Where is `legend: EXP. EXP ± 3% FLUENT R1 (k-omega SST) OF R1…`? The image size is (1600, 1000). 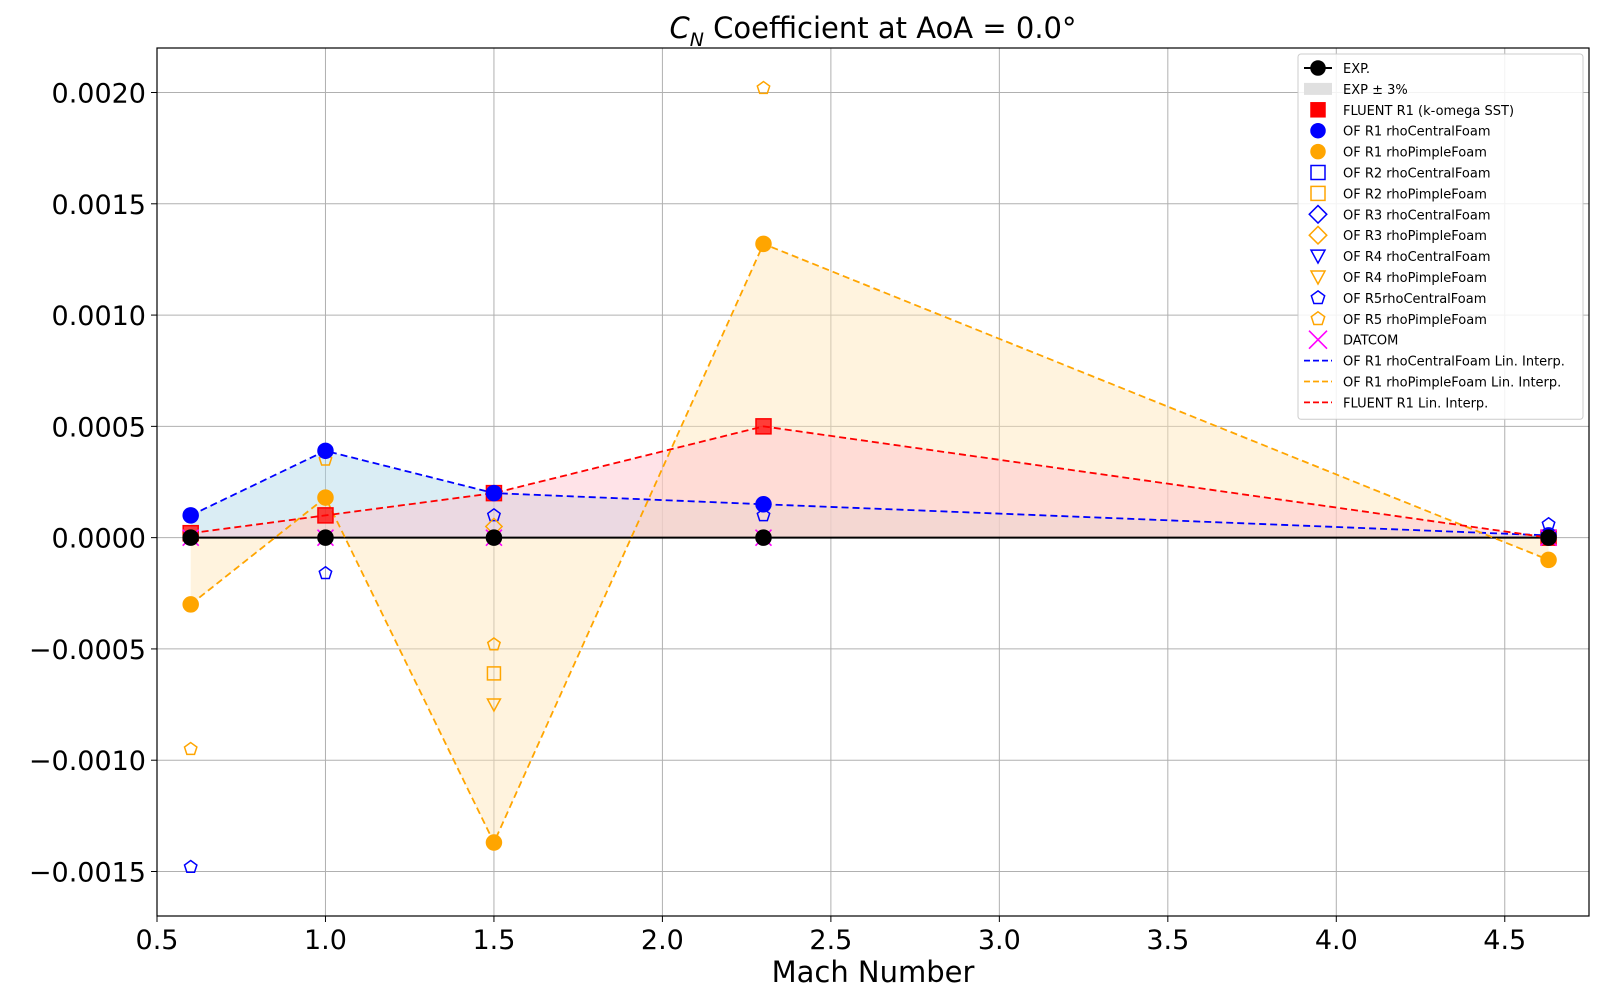
legend: EXP. EXP ± 3% FLUENT R1 (k-omega SST) OF R1… is located at coordinates (1440, 236).